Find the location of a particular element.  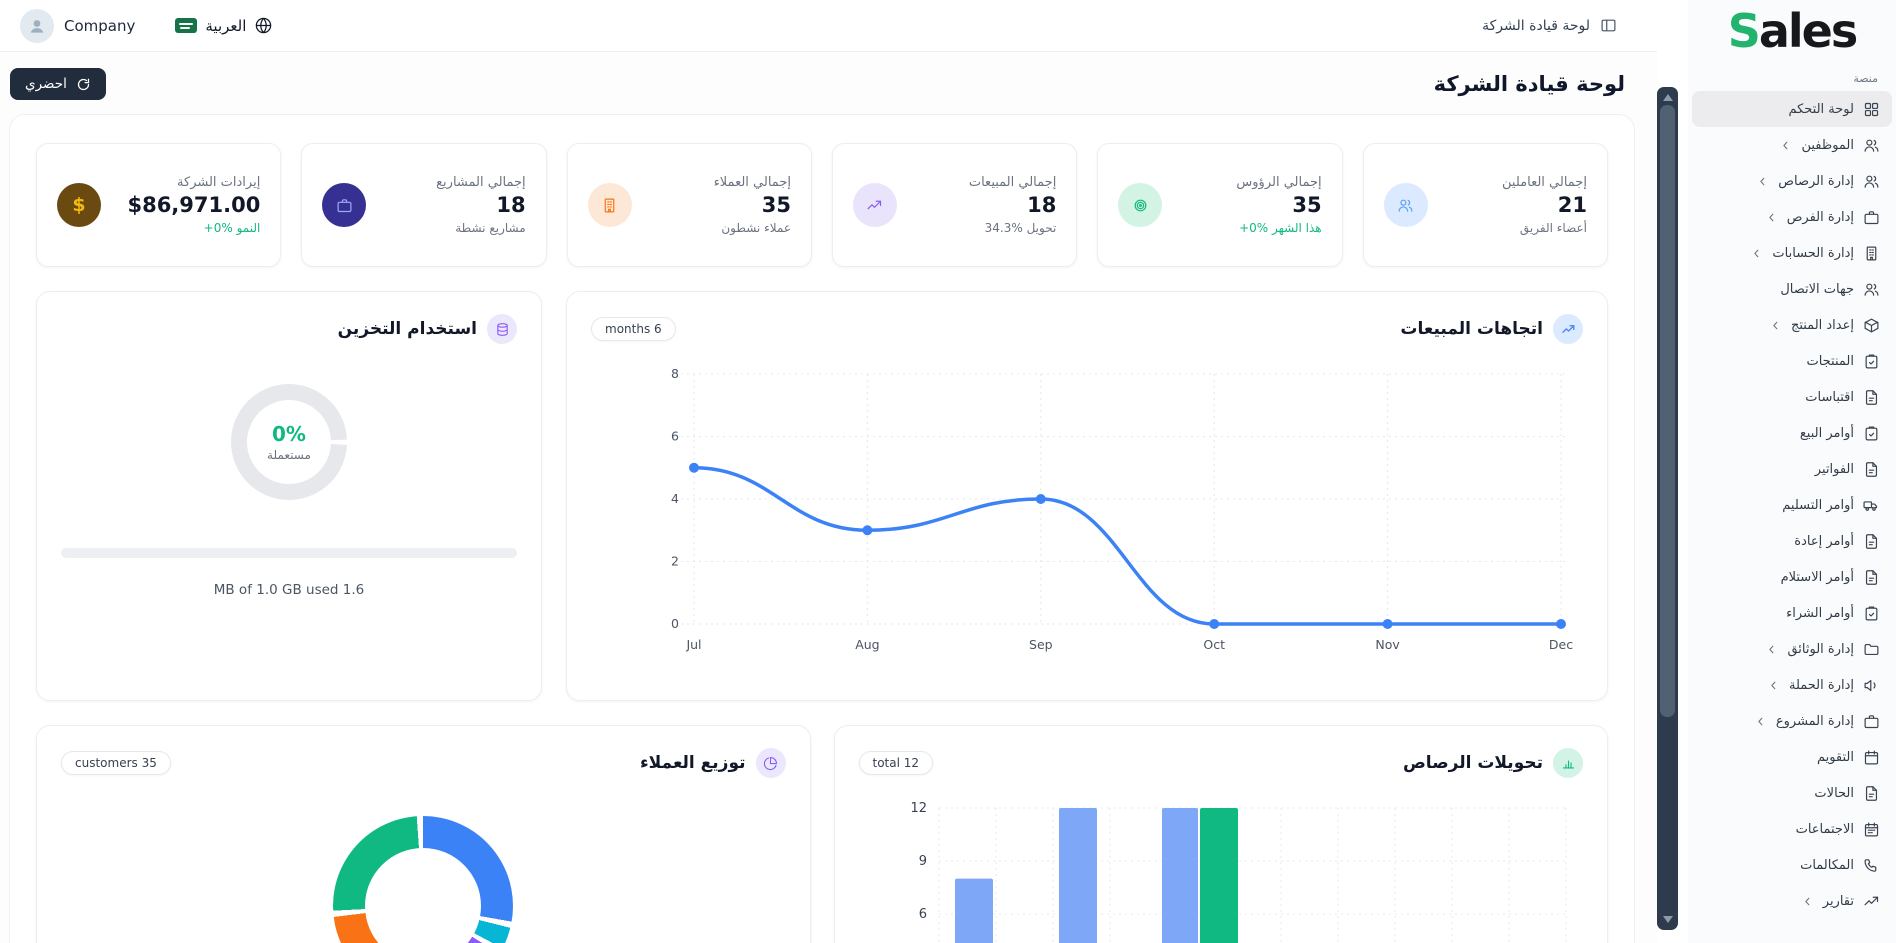

refresh-button: احضري is located at coordinates (58, 84).